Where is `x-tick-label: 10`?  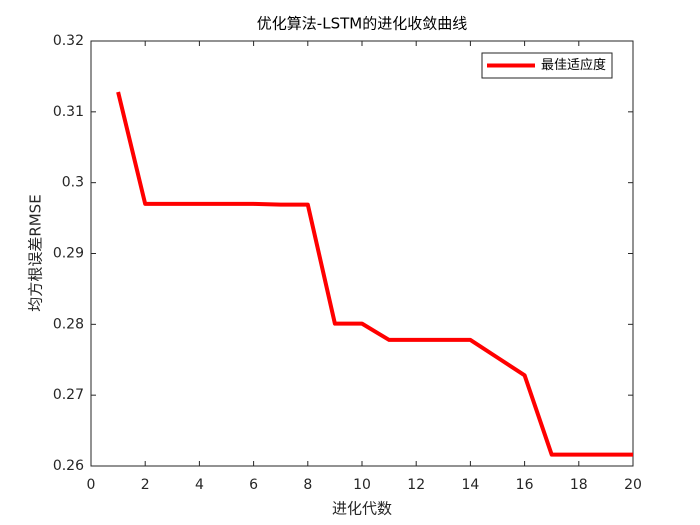
x-tick-label: 10 is located at coordinates (362, 485).